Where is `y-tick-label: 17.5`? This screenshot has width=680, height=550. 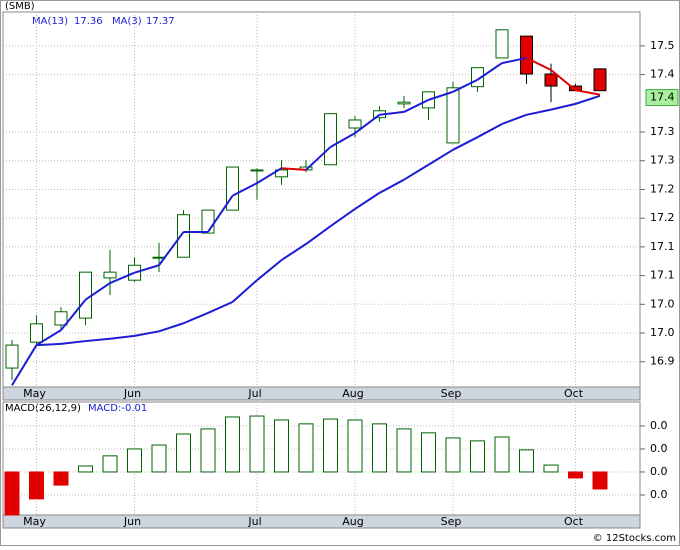 y-tick-label: 17.5 is located at coordinates (662, 45).